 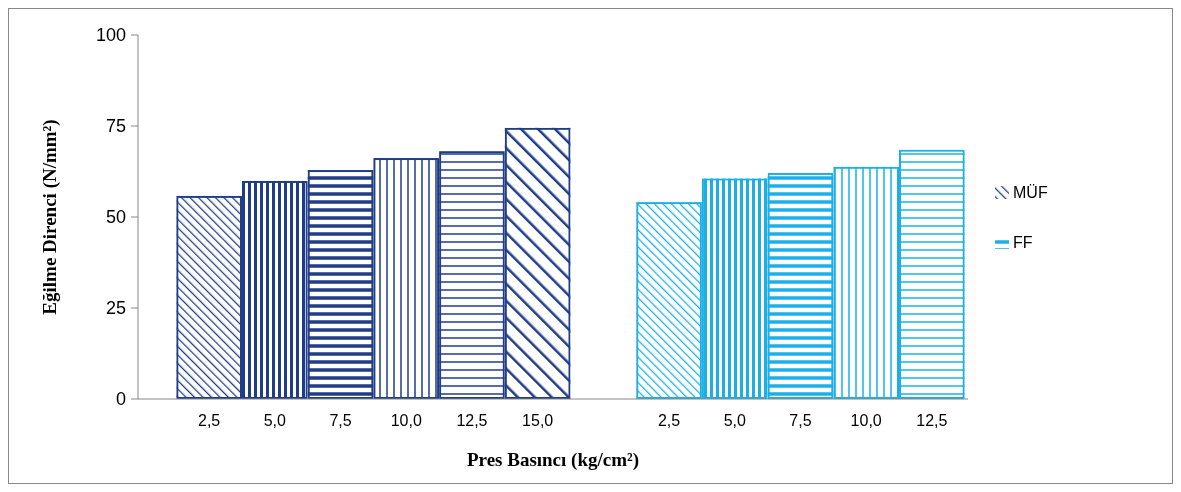 What do you see at coordinates (120, 399) in the screenshot?
I see `y-tick-label: 0` at bounding box center [120, 399].